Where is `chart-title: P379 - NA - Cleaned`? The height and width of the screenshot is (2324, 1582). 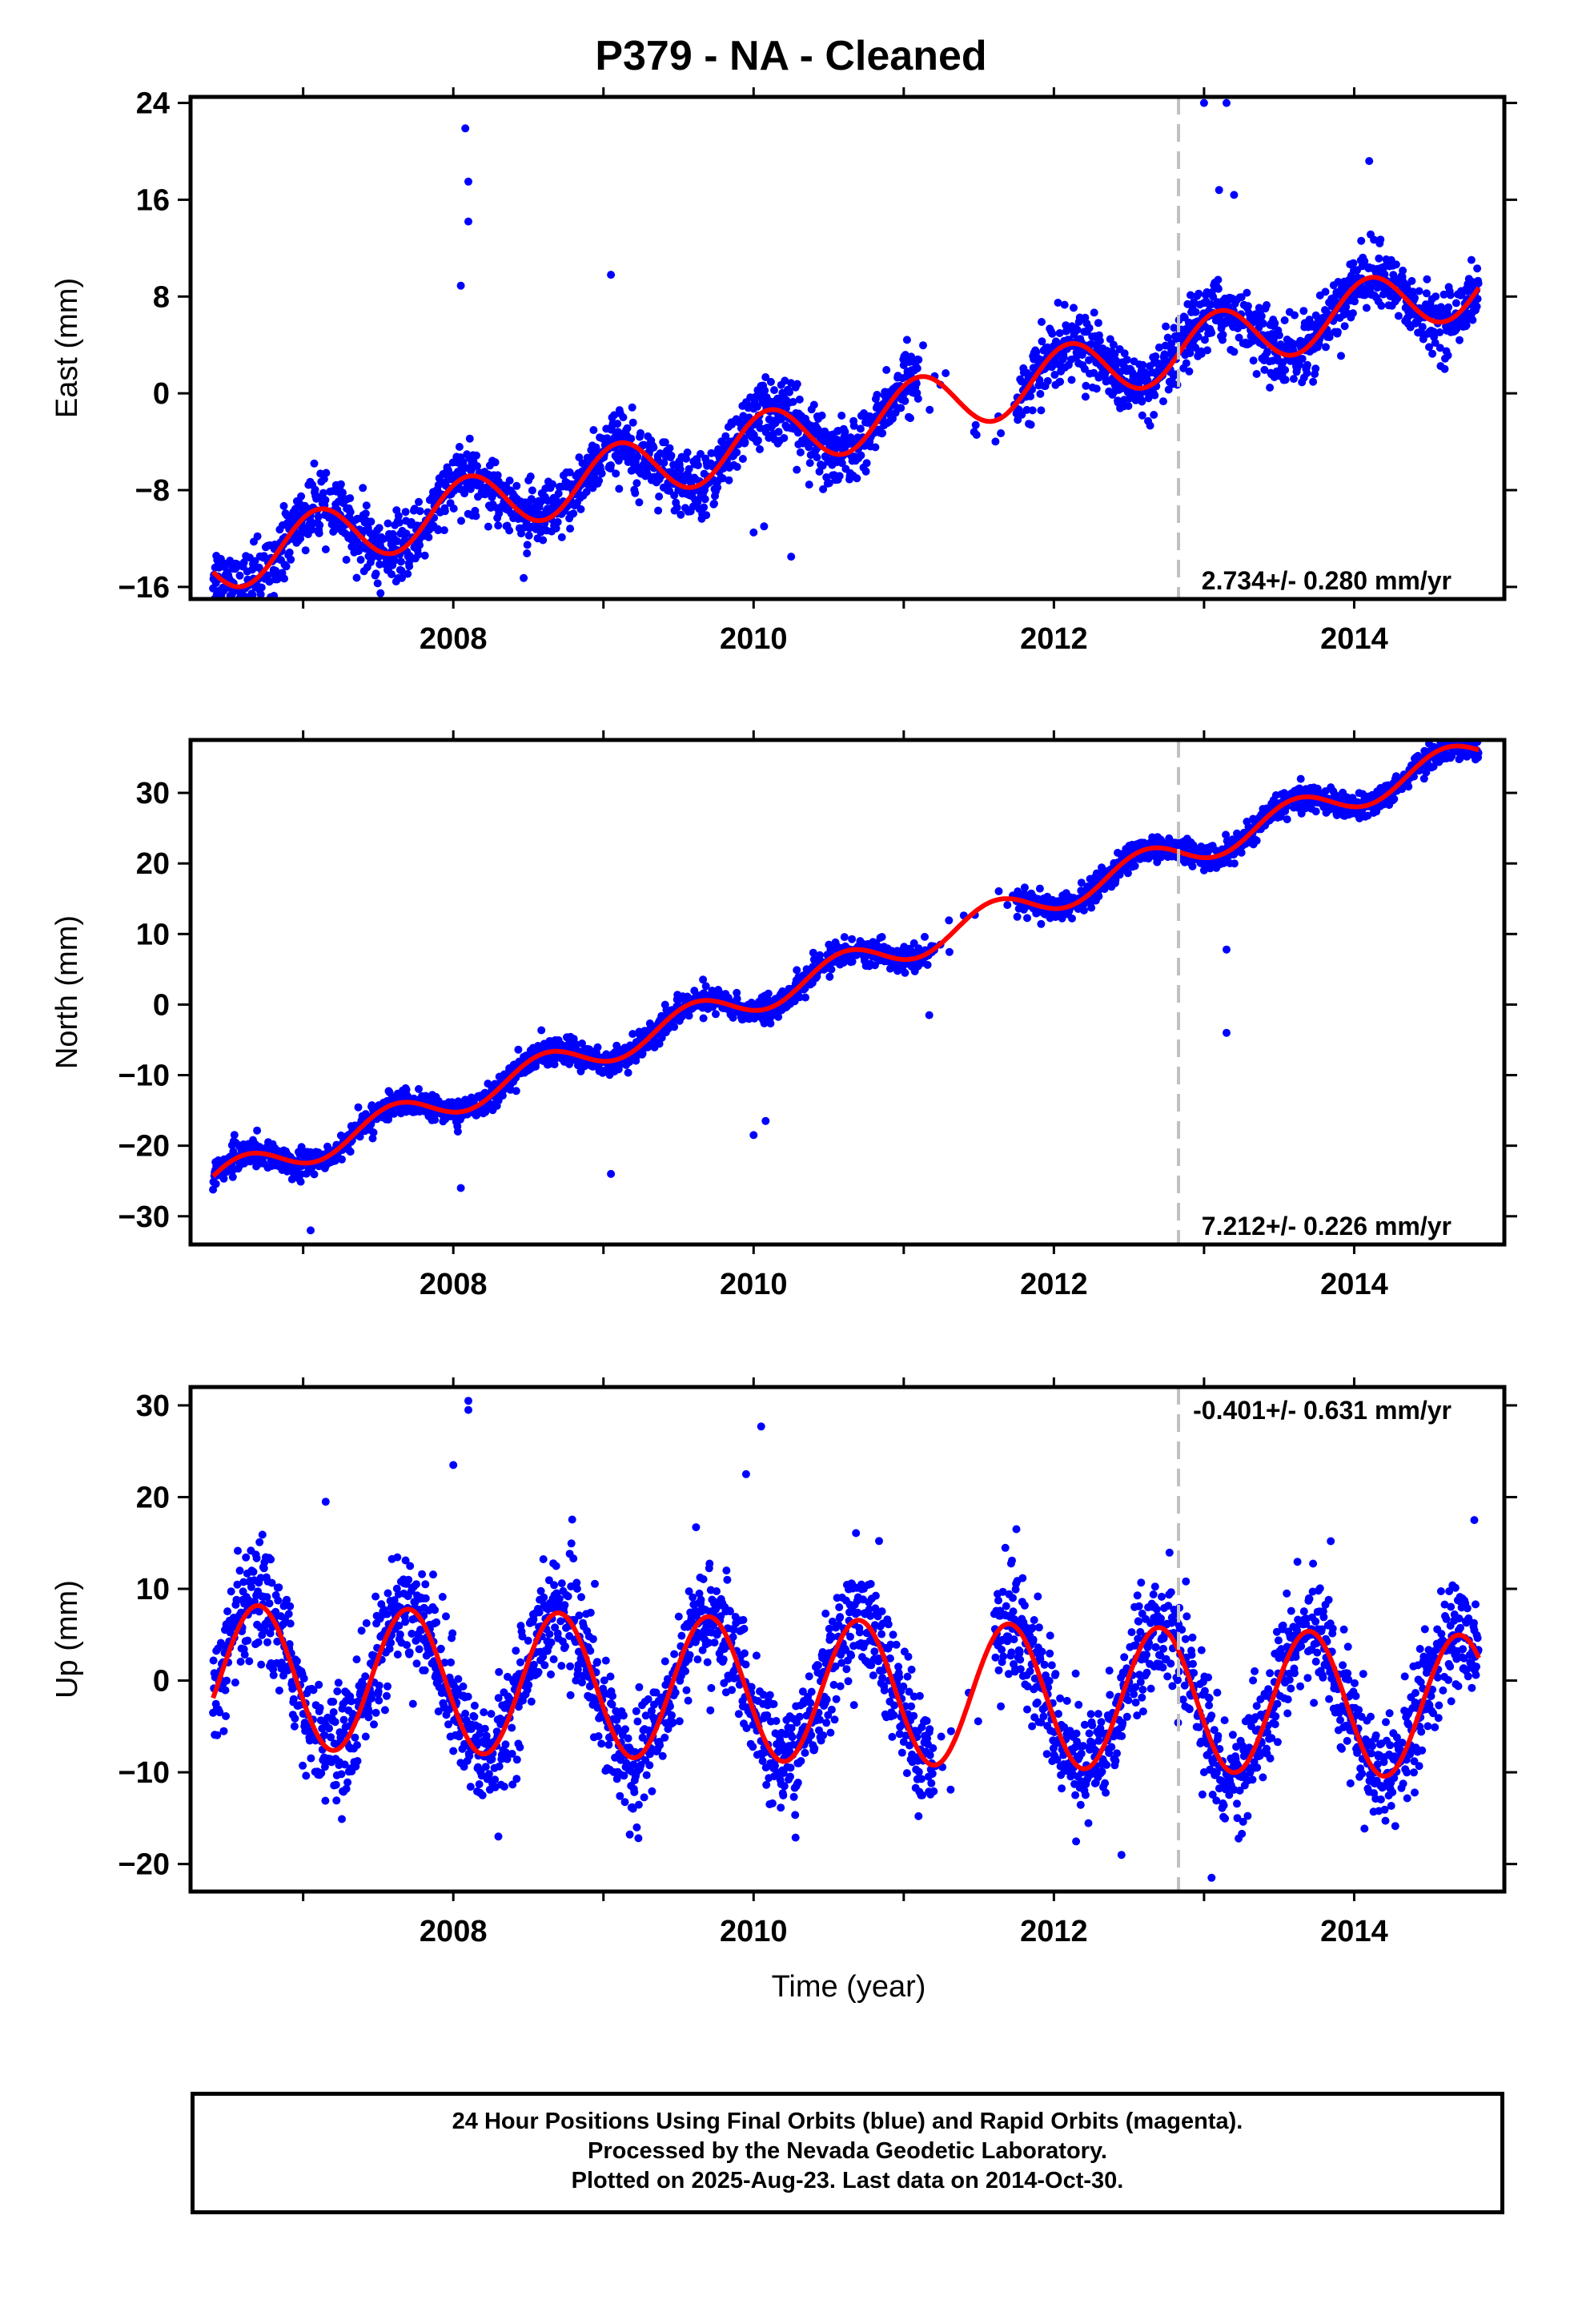 chart-title: P379 - NA - Cleaned is located at coordinates (791, 56).